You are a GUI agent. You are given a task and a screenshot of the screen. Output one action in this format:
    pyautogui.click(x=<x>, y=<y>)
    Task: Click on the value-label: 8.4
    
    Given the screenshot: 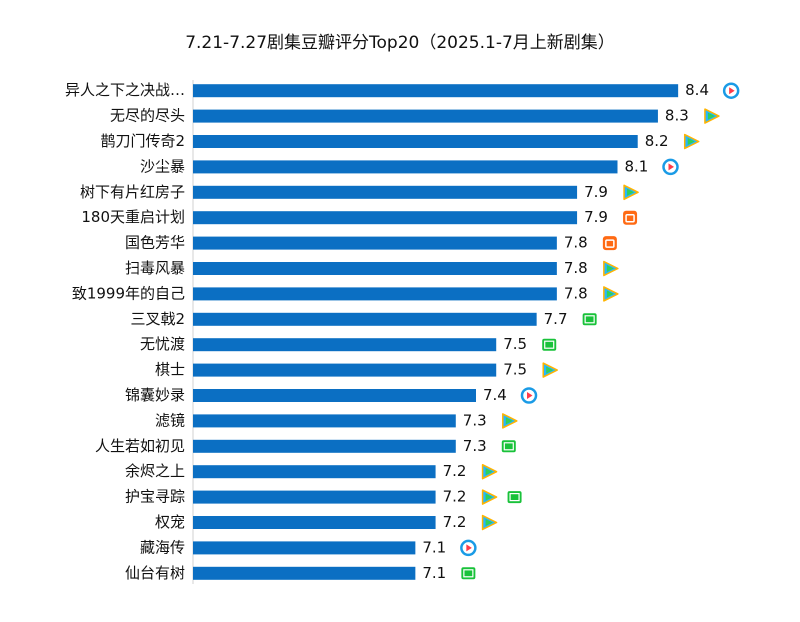 What is the action you would take?
    pyautogui.click(x=697, y=90)
    